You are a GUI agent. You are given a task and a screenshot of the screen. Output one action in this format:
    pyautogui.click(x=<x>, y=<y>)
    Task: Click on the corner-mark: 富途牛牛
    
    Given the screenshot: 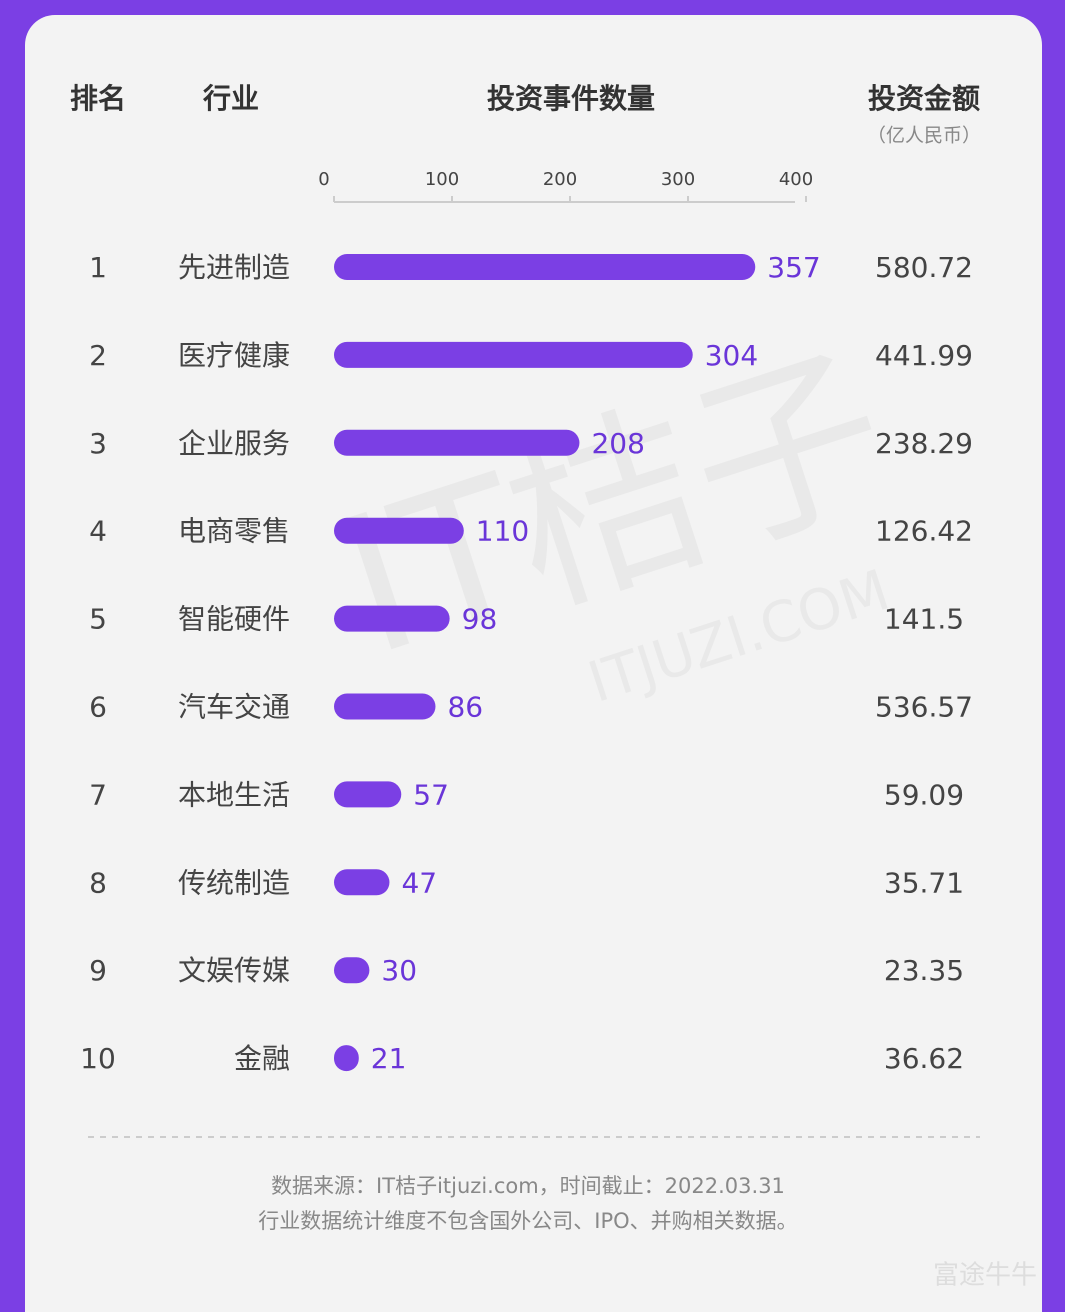 What is the action you would take?
    pyautogui.click(x=985, y=1276)
    